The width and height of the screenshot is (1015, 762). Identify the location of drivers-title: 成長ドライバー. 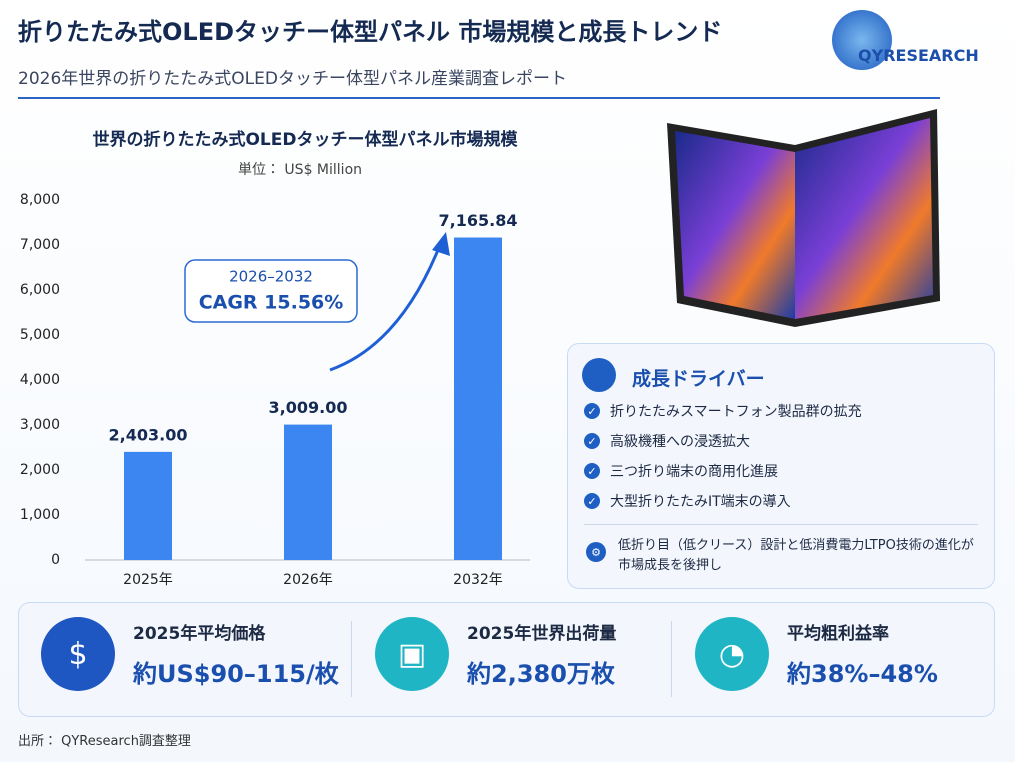
(698, 379).